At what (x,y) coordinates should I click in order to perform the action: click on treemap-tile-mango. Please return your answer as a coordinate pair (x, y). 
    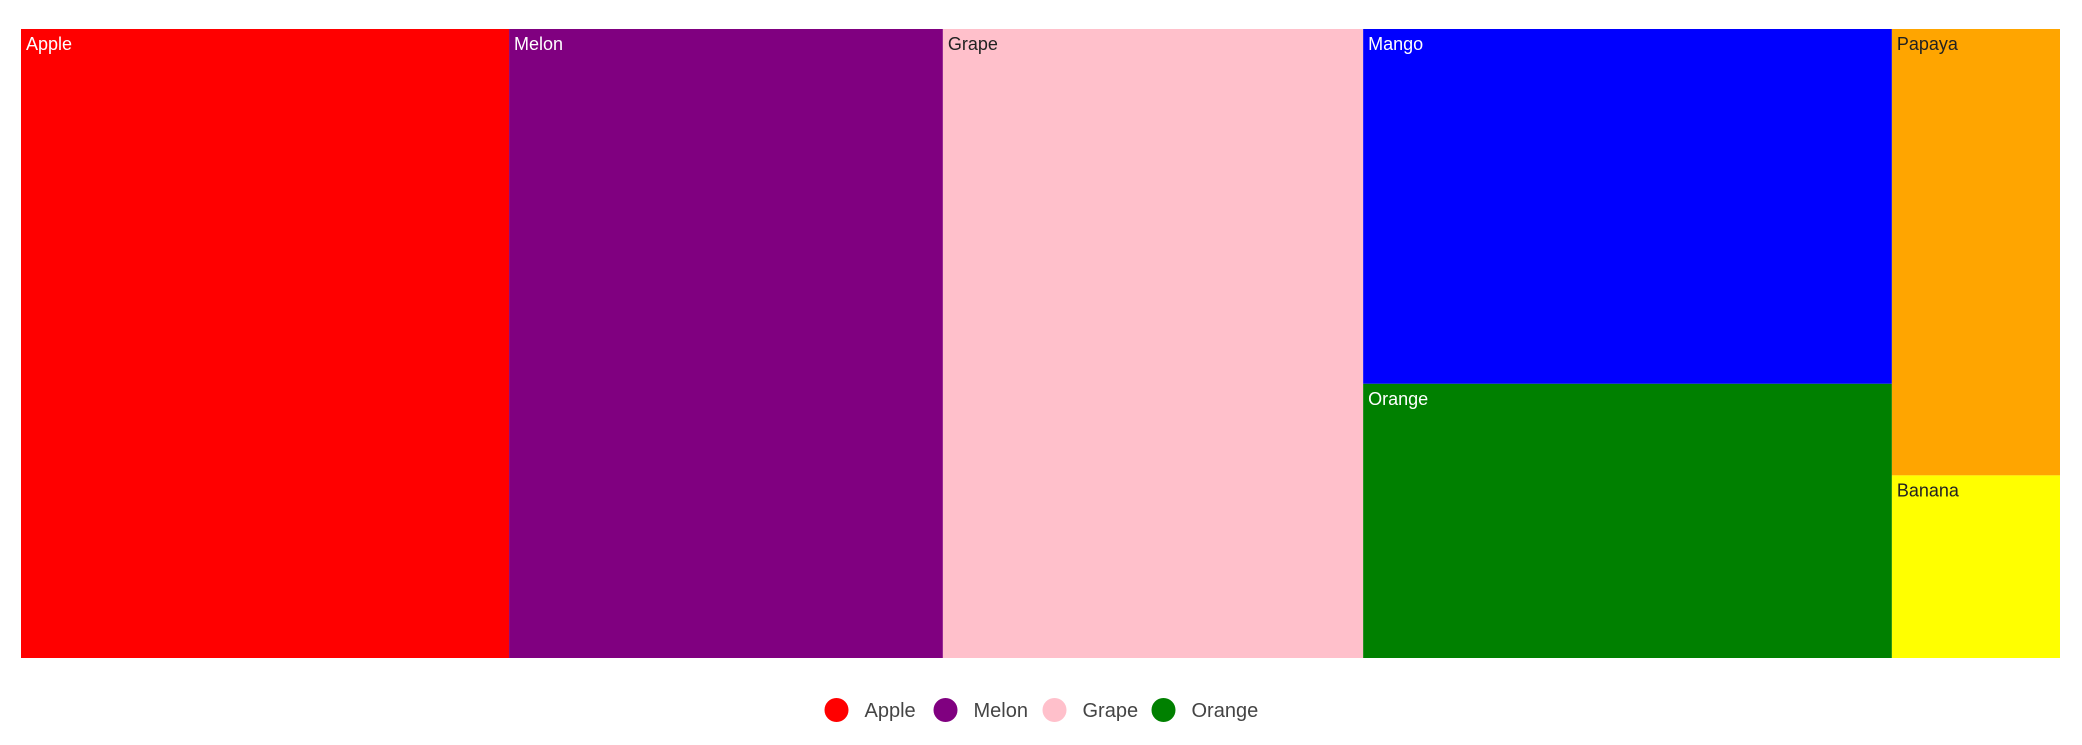
    Looking at the image, I should click on (1627, 206).